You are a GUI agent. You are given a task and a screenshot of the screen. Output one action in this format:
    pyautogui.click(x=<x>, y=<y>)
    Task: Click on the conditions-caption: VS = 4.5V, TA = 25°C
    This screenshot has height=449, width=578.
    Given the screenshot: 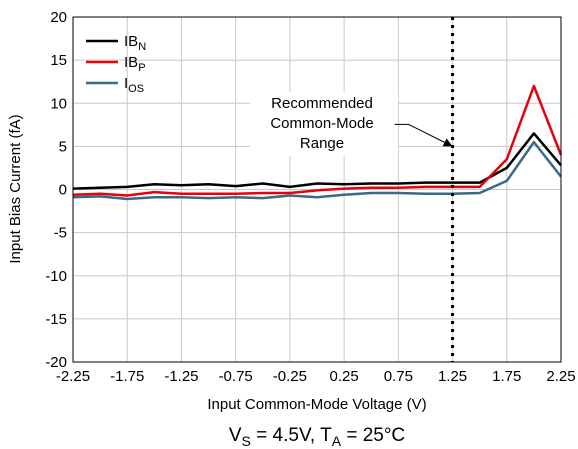 What is the action you would take?
    pyautogui.click(x=317, y=437)
    